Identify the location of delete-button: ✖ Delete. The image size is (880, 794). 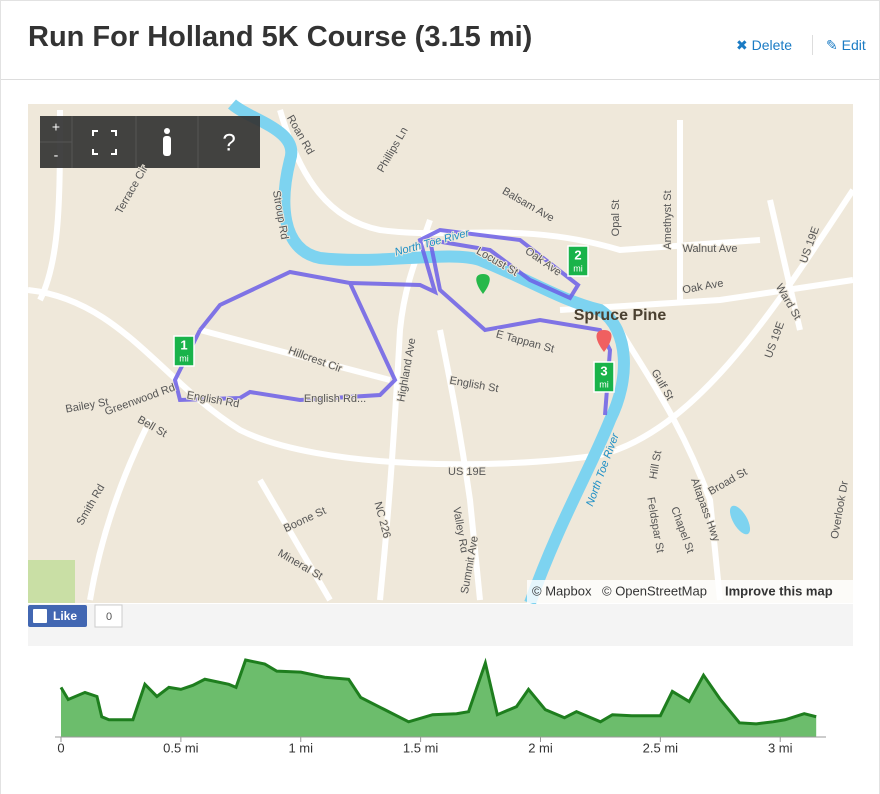
(764, 45).